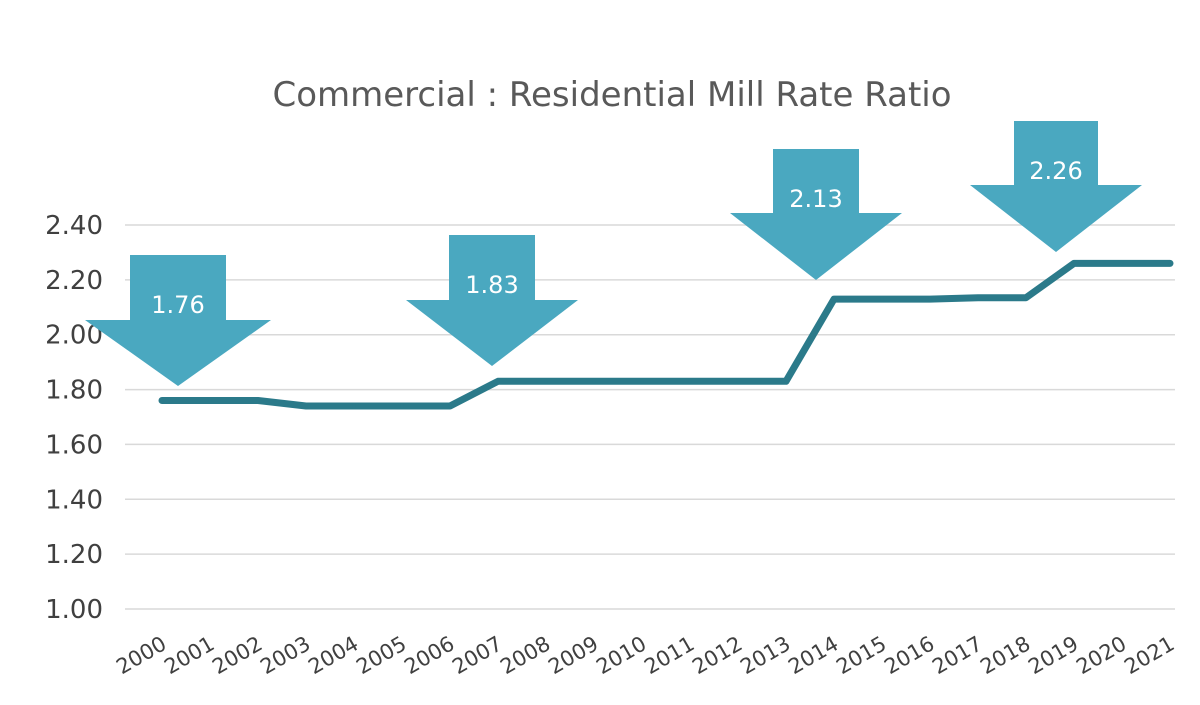  What do you see at coordinates (74, 555) in the screenshot?
I see `y-tick-label: 1.20` at bounding box center [74, 555].